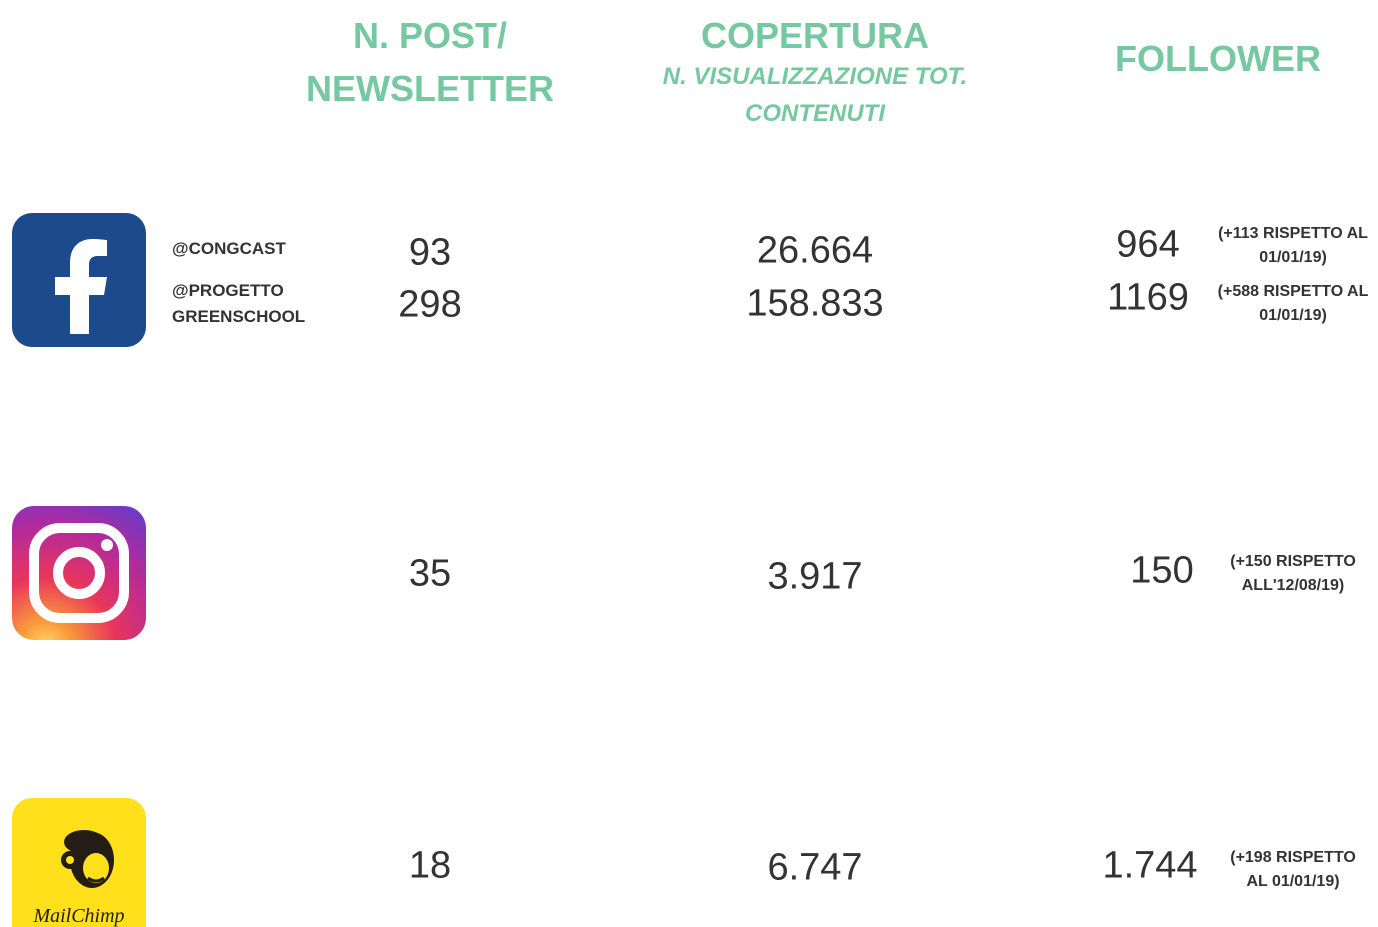  Describe the element at coordinates (229, 248) in the screenshot. I see `account-name: @CONGCAST` at that location.